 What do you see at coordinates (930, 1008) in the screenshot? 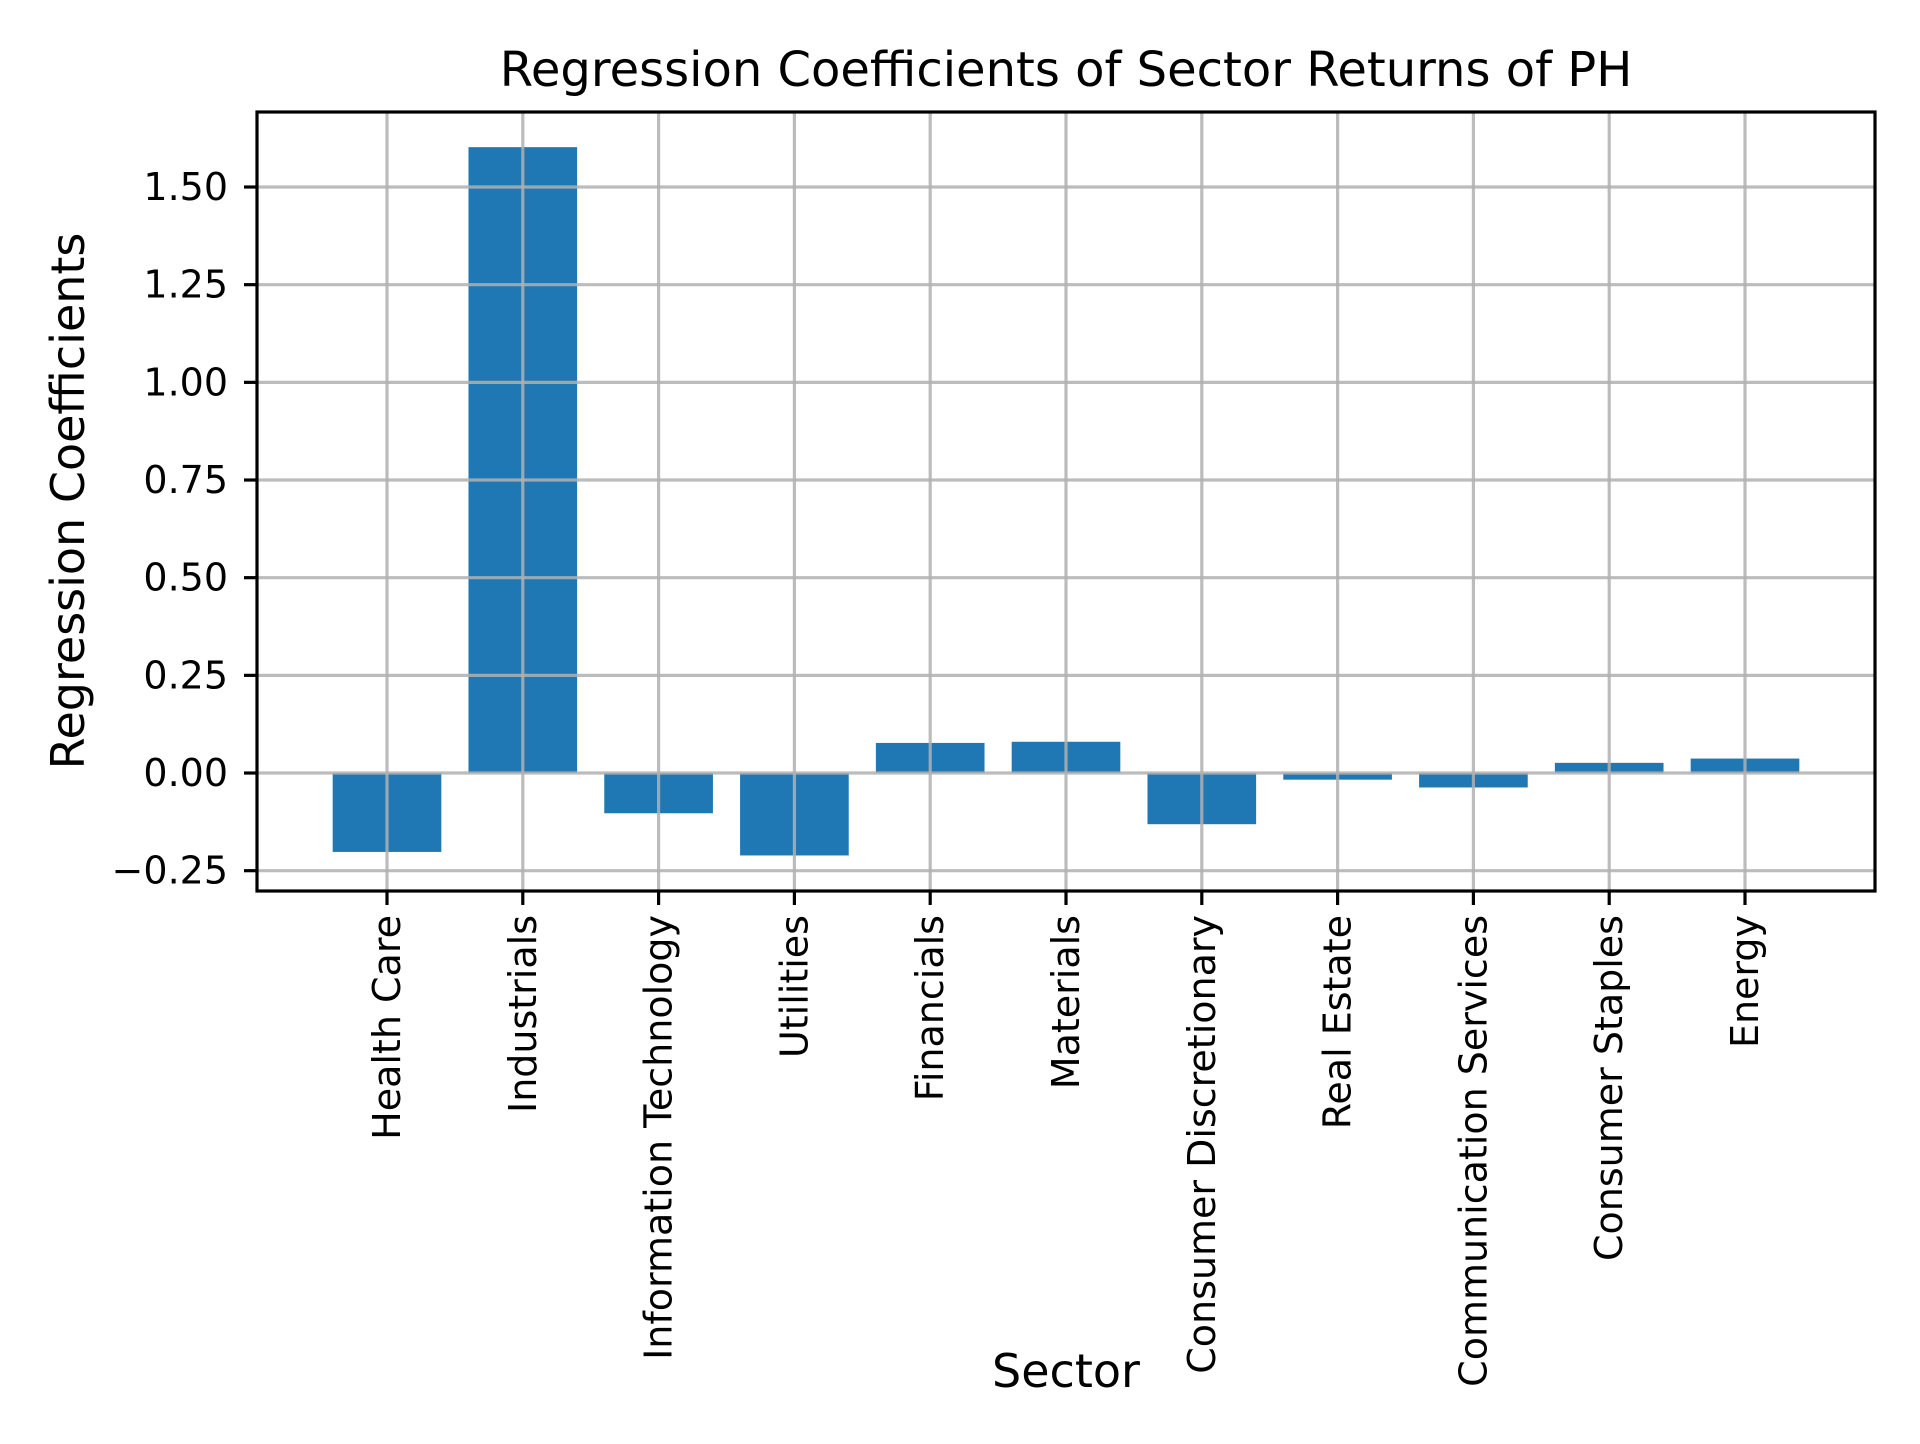
I see `x-tick-label-financials: Financials` at bounding box center [930, 1008].